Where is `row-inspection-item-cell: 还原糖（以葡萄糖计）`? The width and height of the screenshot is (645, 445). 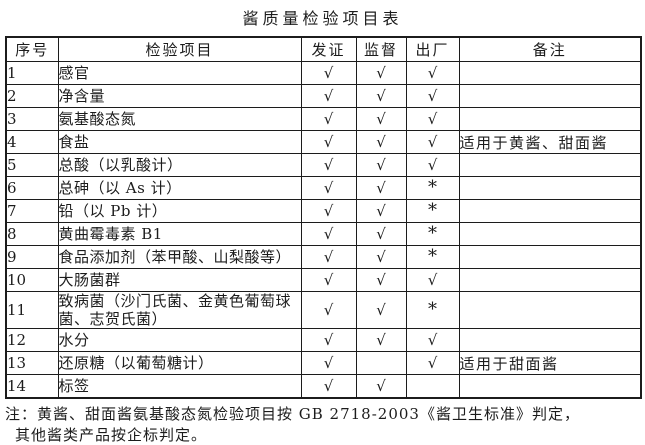 row-inspection-item-cell: 还原糖（以葡萄糖计） is located at coordinates (179, 363).